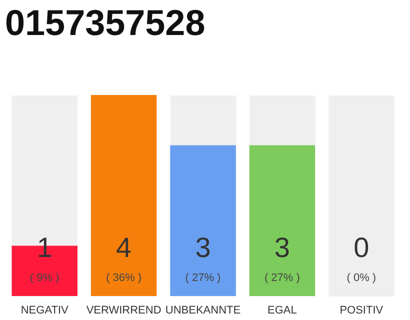 The width and height of the screenshot is (410, 320). What do you see at coordinates (124, 278) in the screenshot?
I see `annotation: ( 36% )` at bounding box center [124, 278].